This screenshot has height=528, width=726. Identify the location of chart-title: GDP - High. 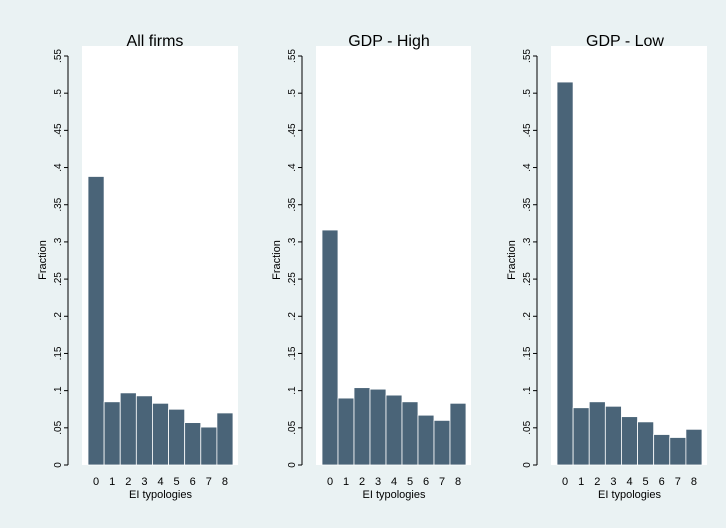
(389, 41).